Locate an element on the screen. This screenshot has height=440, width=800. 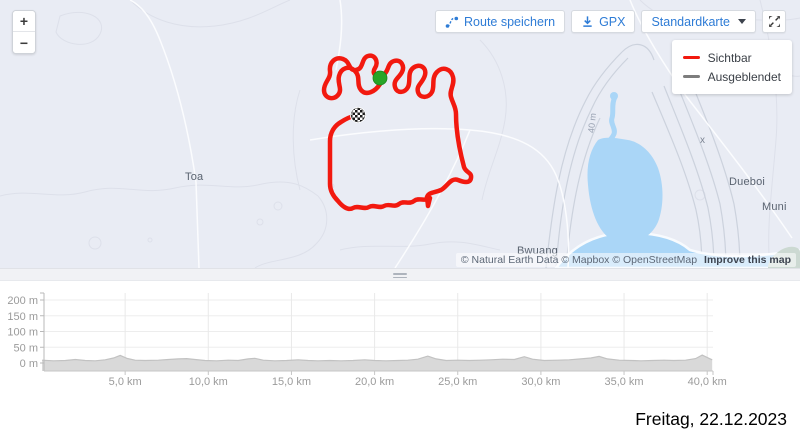
date-label: Freitag, 22.12.2023 is located at coordinates (711, 419).